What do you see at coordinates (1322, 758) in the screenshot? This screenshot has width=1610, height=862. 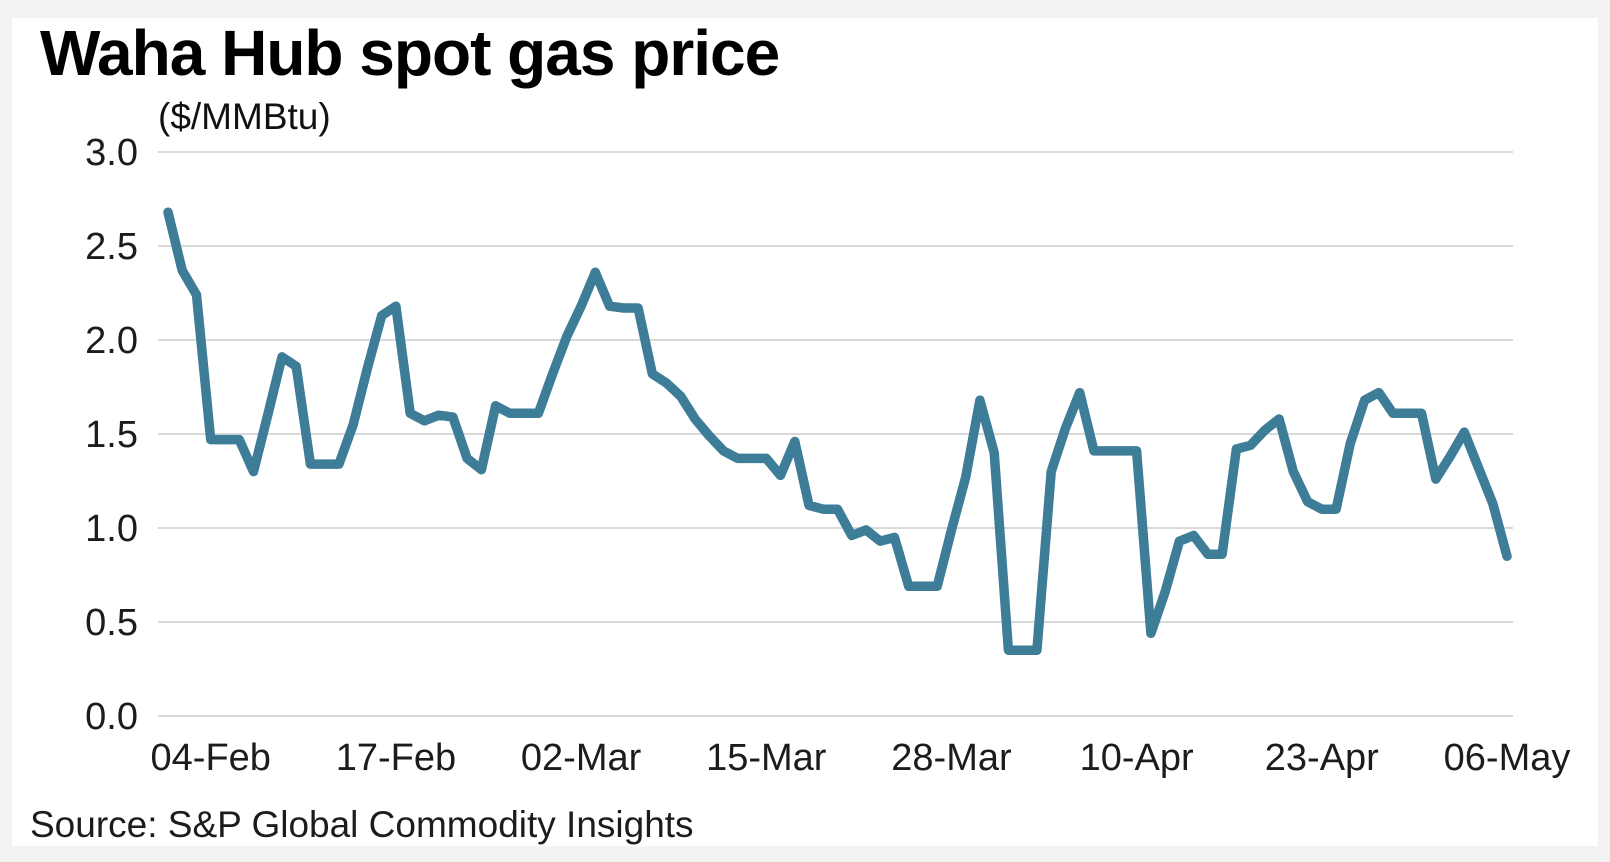 I see `x-tick-label: 23-Apr` at bounding box center [1322, 758].